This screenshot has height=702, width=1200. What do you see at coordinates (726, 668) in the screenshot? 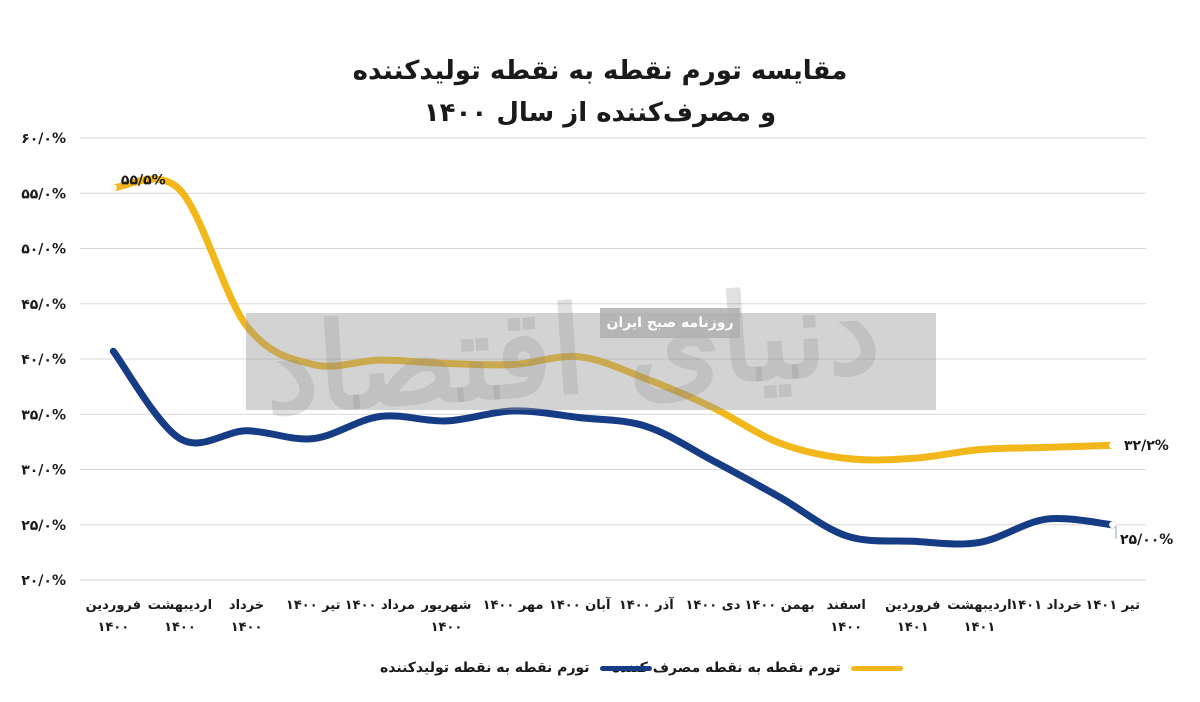
I see `legend-label-consumer: تورم نقطه به نقطه مصرف کننده` at bounding box center [726, 668].